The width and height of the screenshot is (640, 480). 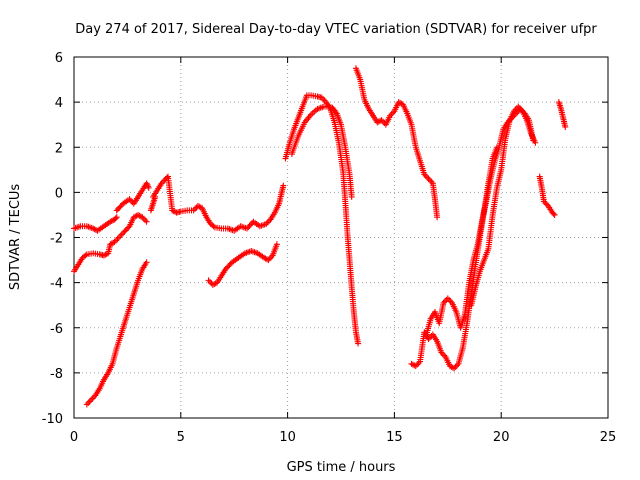 I want to click on x-axis-title: GPS time / hours, so click(x=341, y=467).